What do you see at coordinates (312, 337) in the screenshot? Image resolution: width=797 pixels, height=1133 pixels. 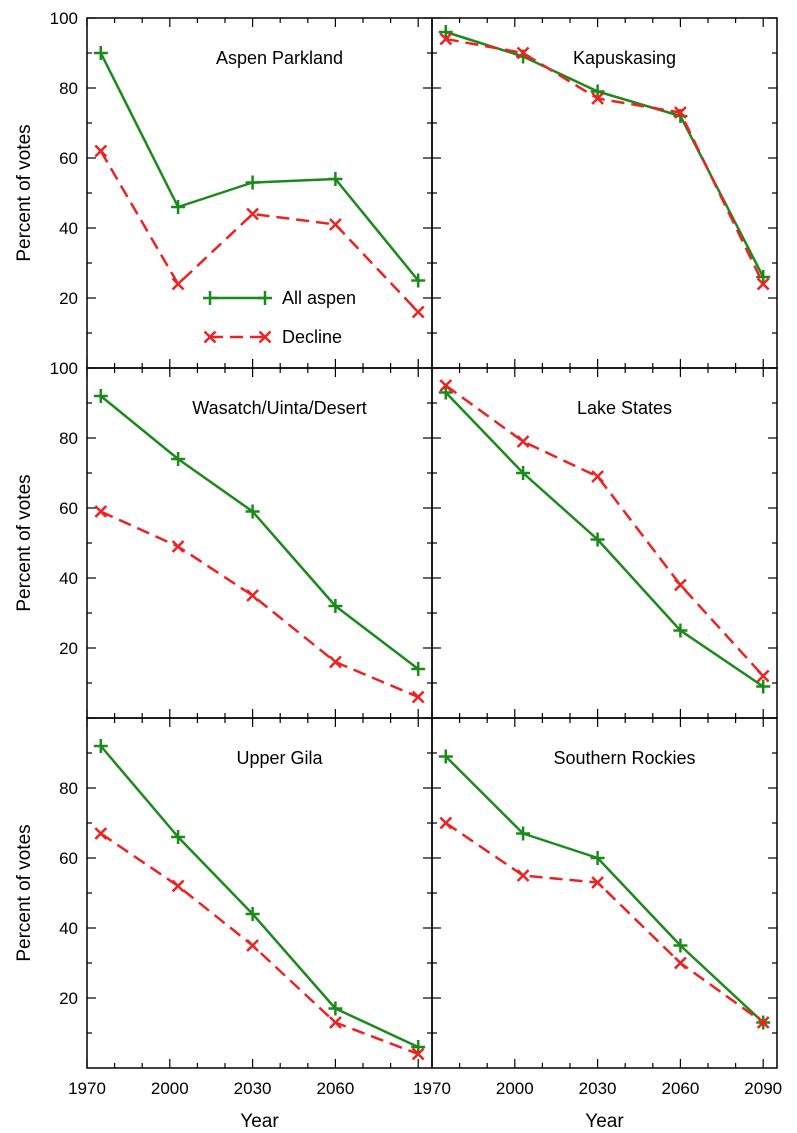 I see `legend-label-decline: Decline` at bounding box center [312, 337].